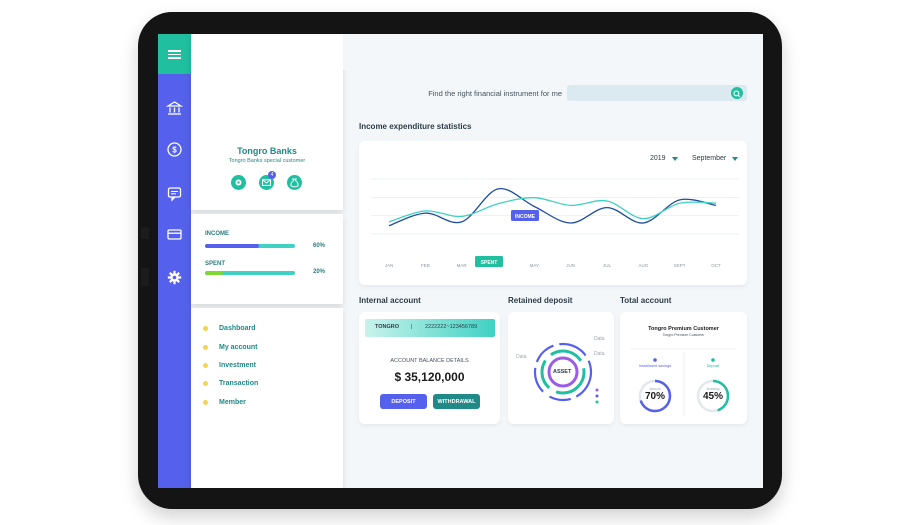 This screenshot has width=900, height=525. What do you see at coordinates (570, 265) in the screenshot?
I see `x-tick-label: JUN` at bounding box center [570, 265].